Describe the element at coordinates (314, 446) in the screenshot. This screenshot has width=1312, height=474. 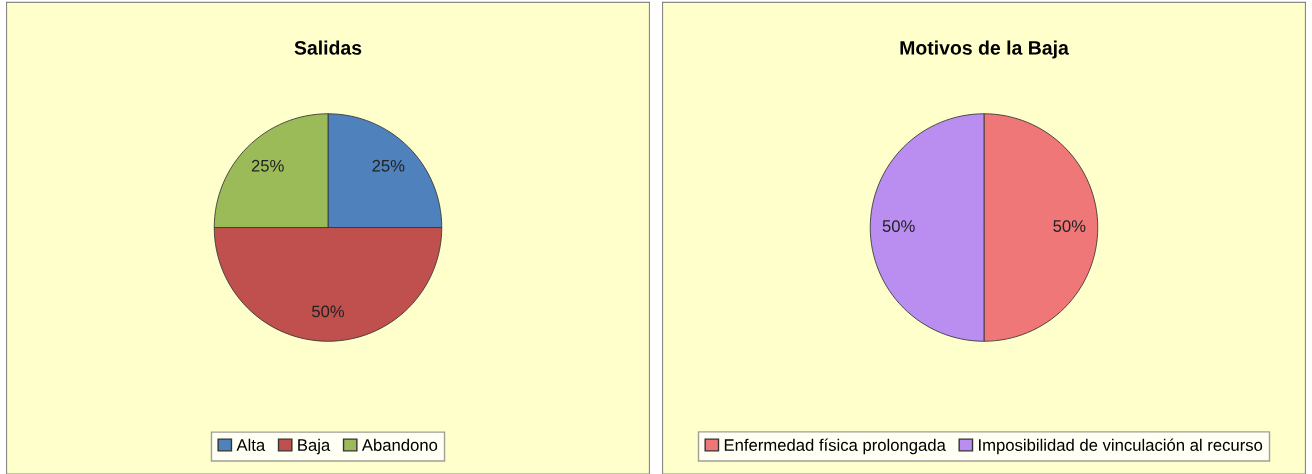
I see `legend-label: Baja` at that location.